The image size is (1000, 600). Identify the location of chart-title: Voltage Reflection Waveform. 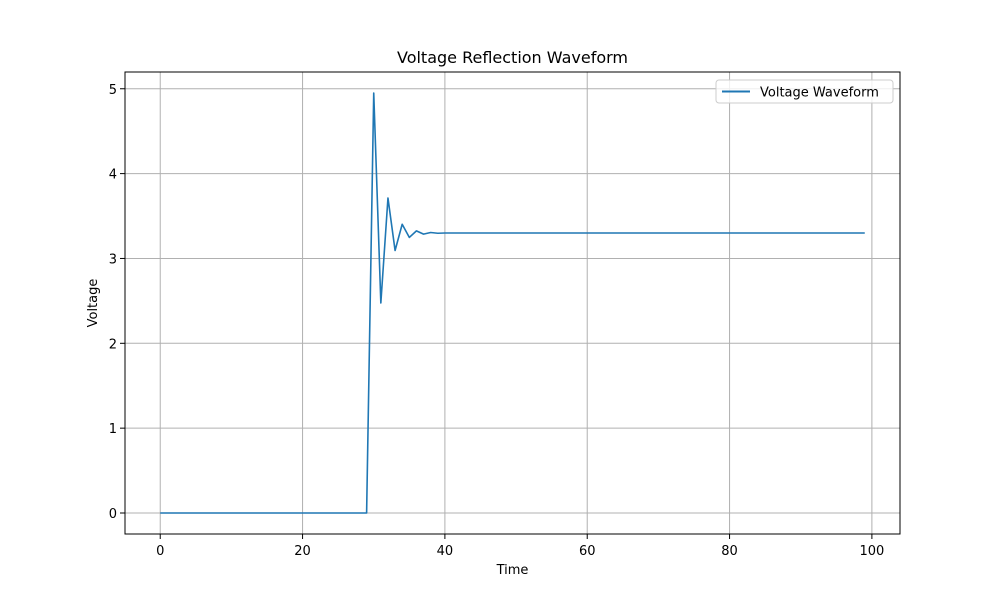
(512, 57).